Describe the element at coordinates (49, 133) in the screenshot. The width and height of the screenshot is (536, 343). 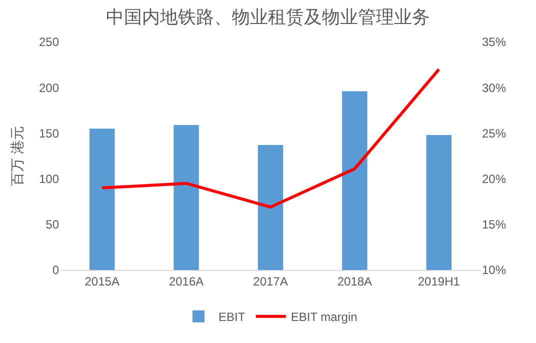
I see `y-tick-label: 150` at that location.